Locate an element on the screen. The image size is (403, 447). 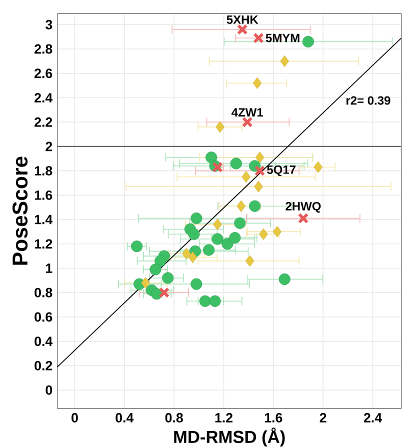
x-tick-label: 1.6 is located at coordinates (273, 417).